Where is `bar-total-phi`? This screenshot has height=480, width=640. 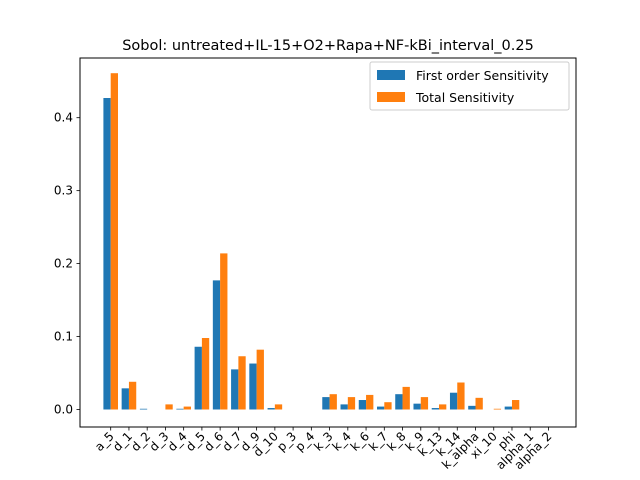
bar-total-phi is located at coordinates (515, 405).